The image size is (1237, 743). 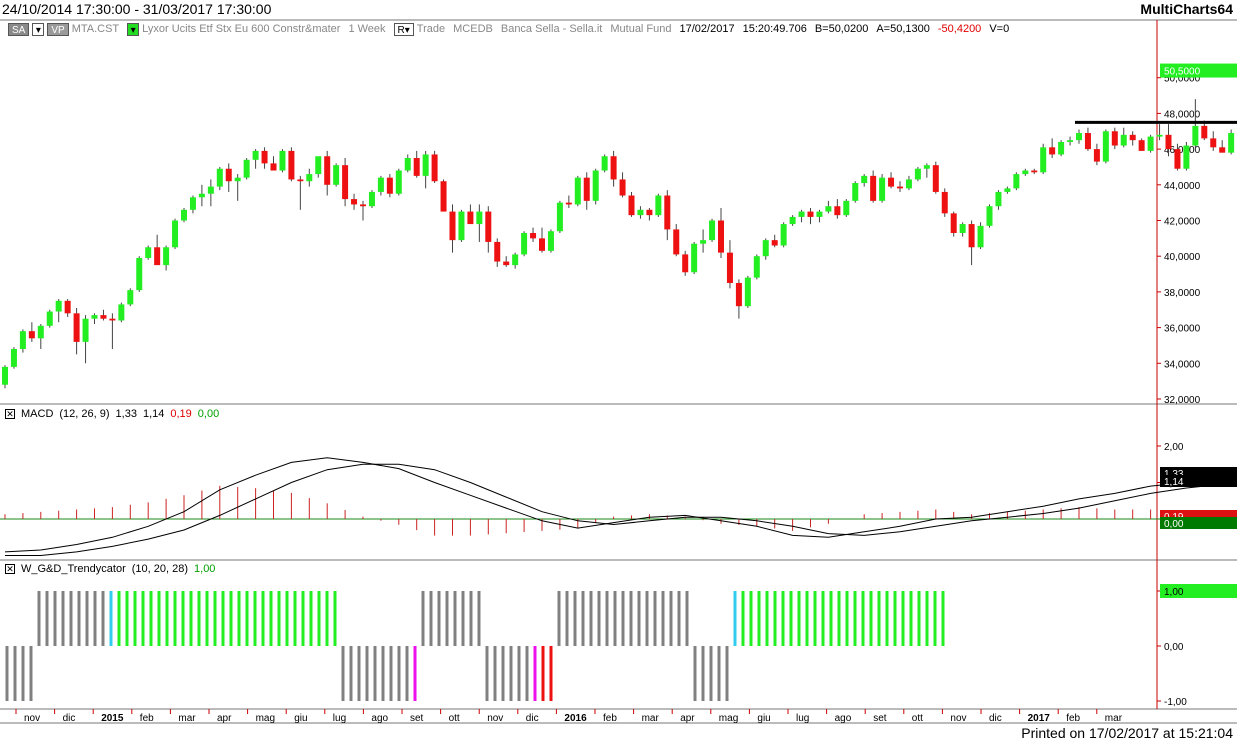 I want to click on r-dropdown-button: R▾, so click(x=403, y=29).